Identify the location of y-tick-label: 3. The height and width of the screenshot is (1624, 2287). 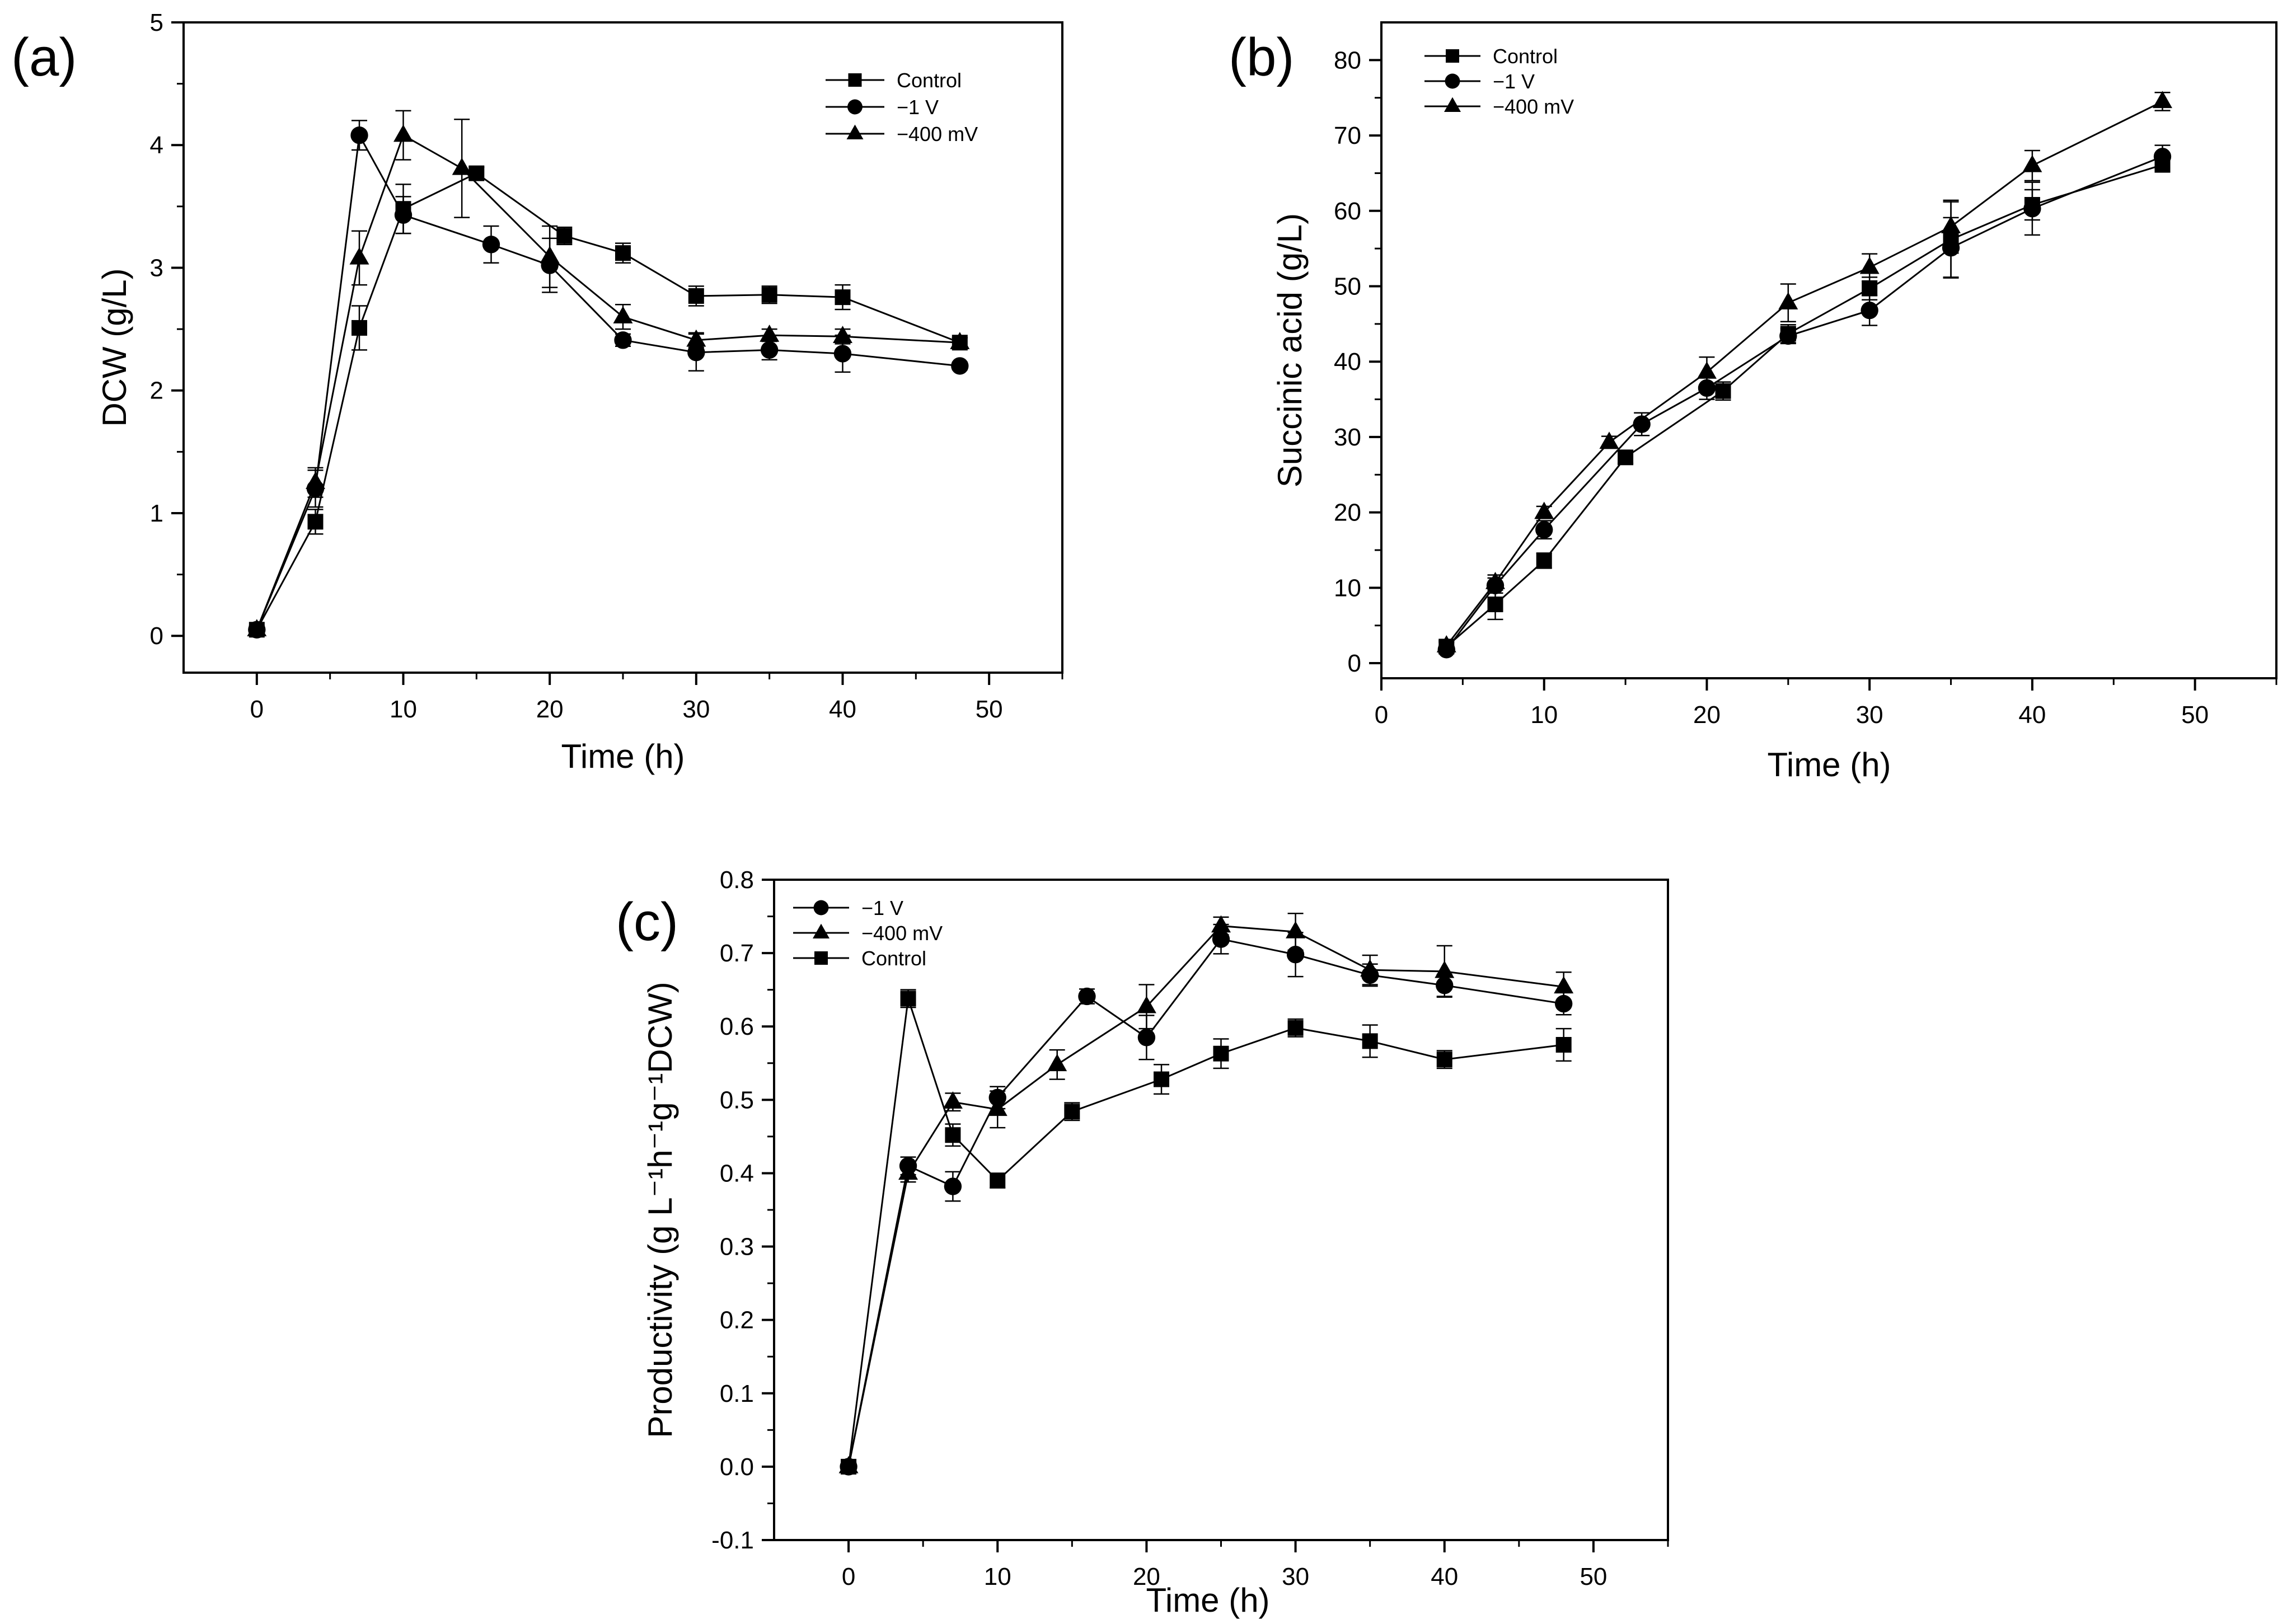
(156, 267).